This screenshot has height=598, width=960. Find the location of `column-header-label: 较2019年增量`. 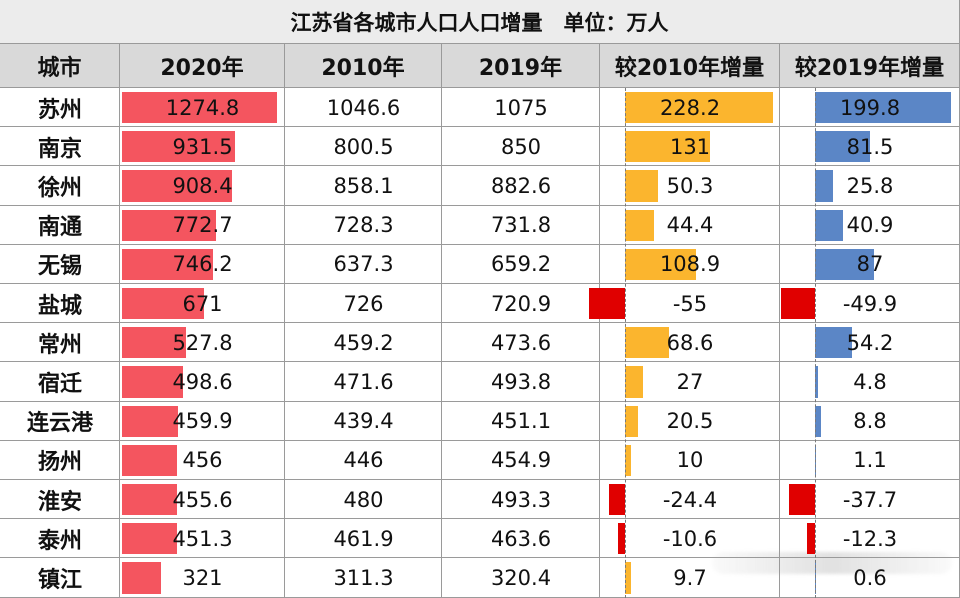

column-header-label: 较2019年增量 is located at coordinates (869, 65).